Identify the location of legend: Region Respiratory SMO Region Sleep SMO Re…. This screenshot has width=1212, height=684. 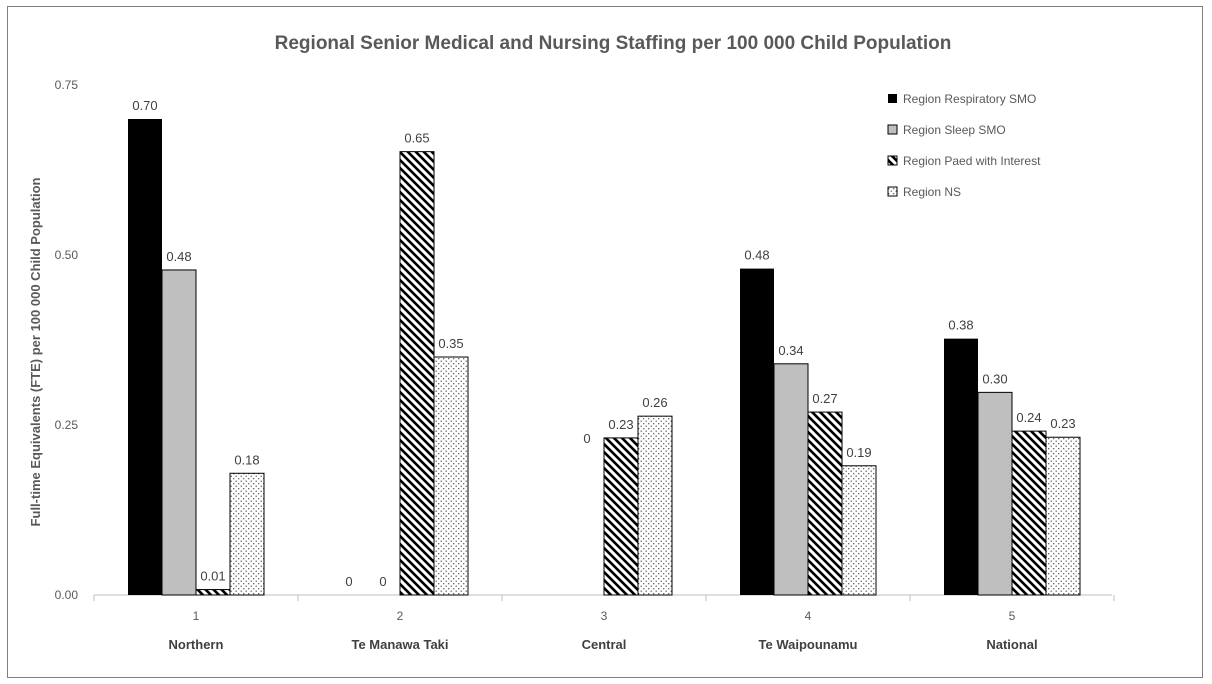
(964, 145).